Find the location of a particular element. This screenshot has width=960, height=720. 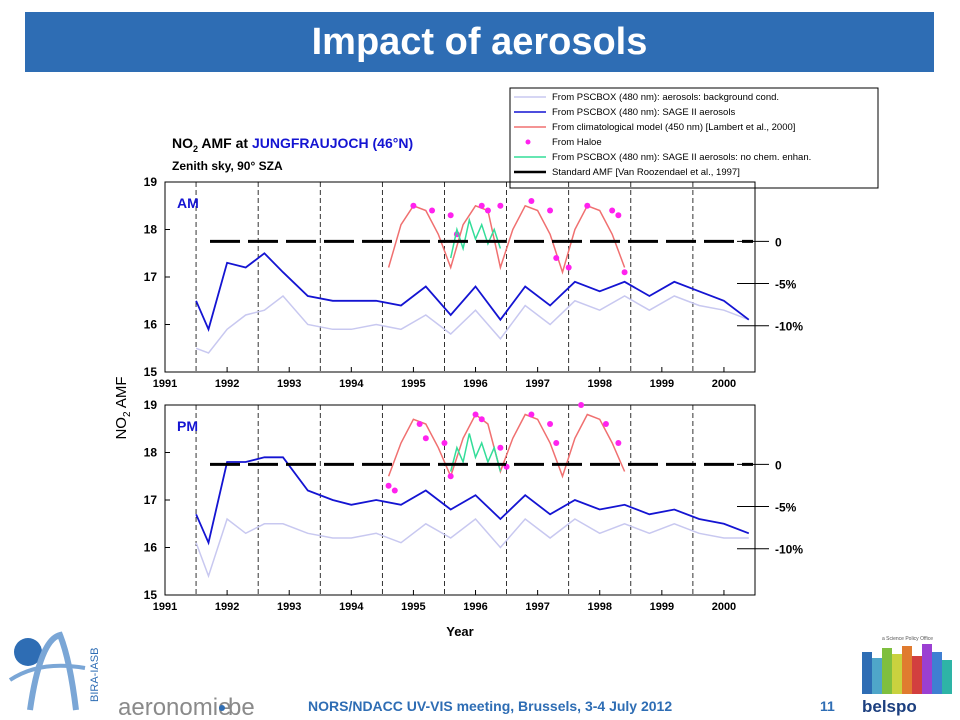

chart-title: NO2 AMF at JUNGFRAUJOCH (46°N) is located at coordinates (292, 144).